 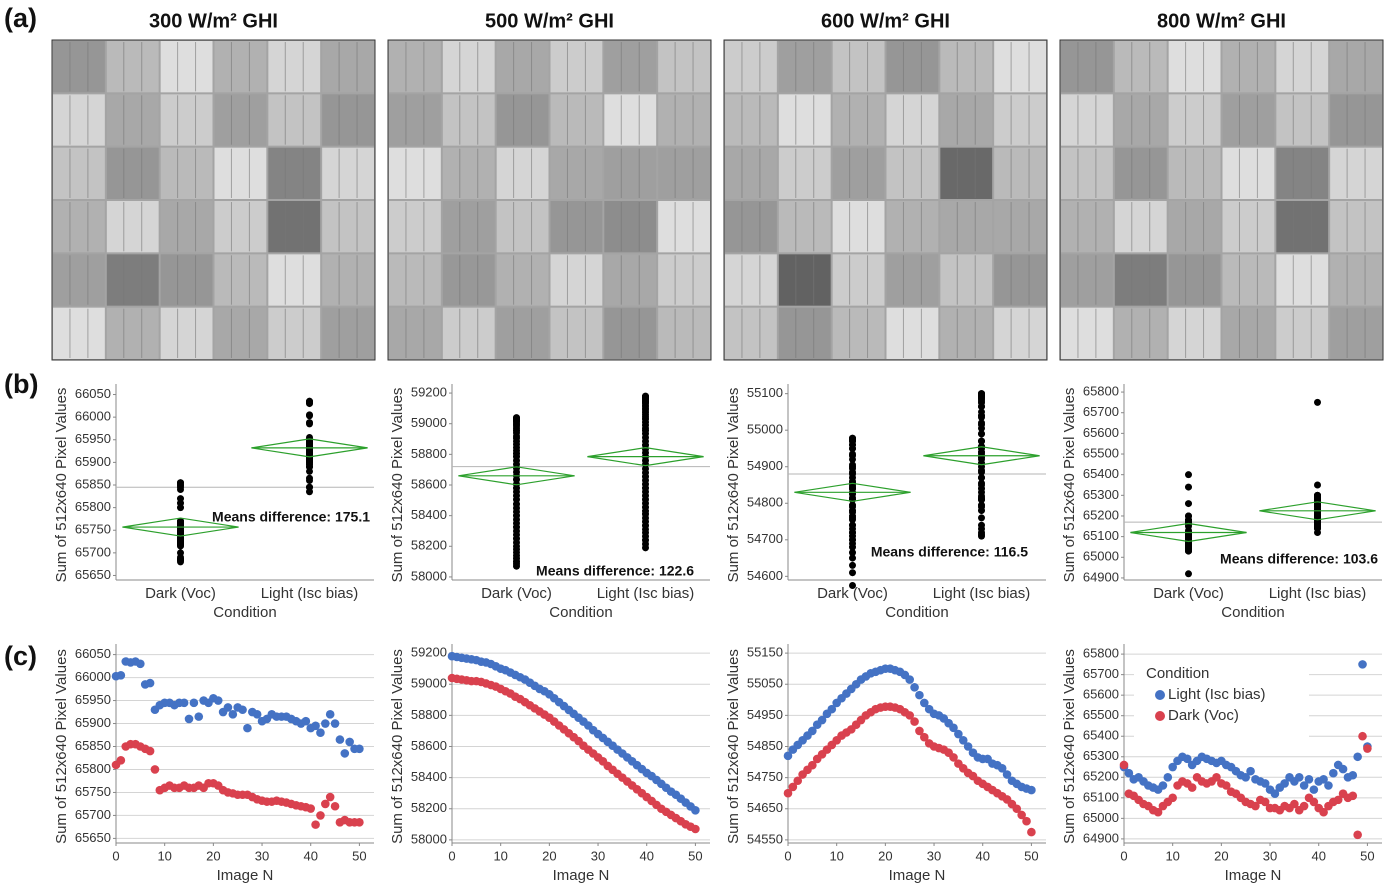 I want to click on y-tick-label: 58800, so click(x=429, y=714).